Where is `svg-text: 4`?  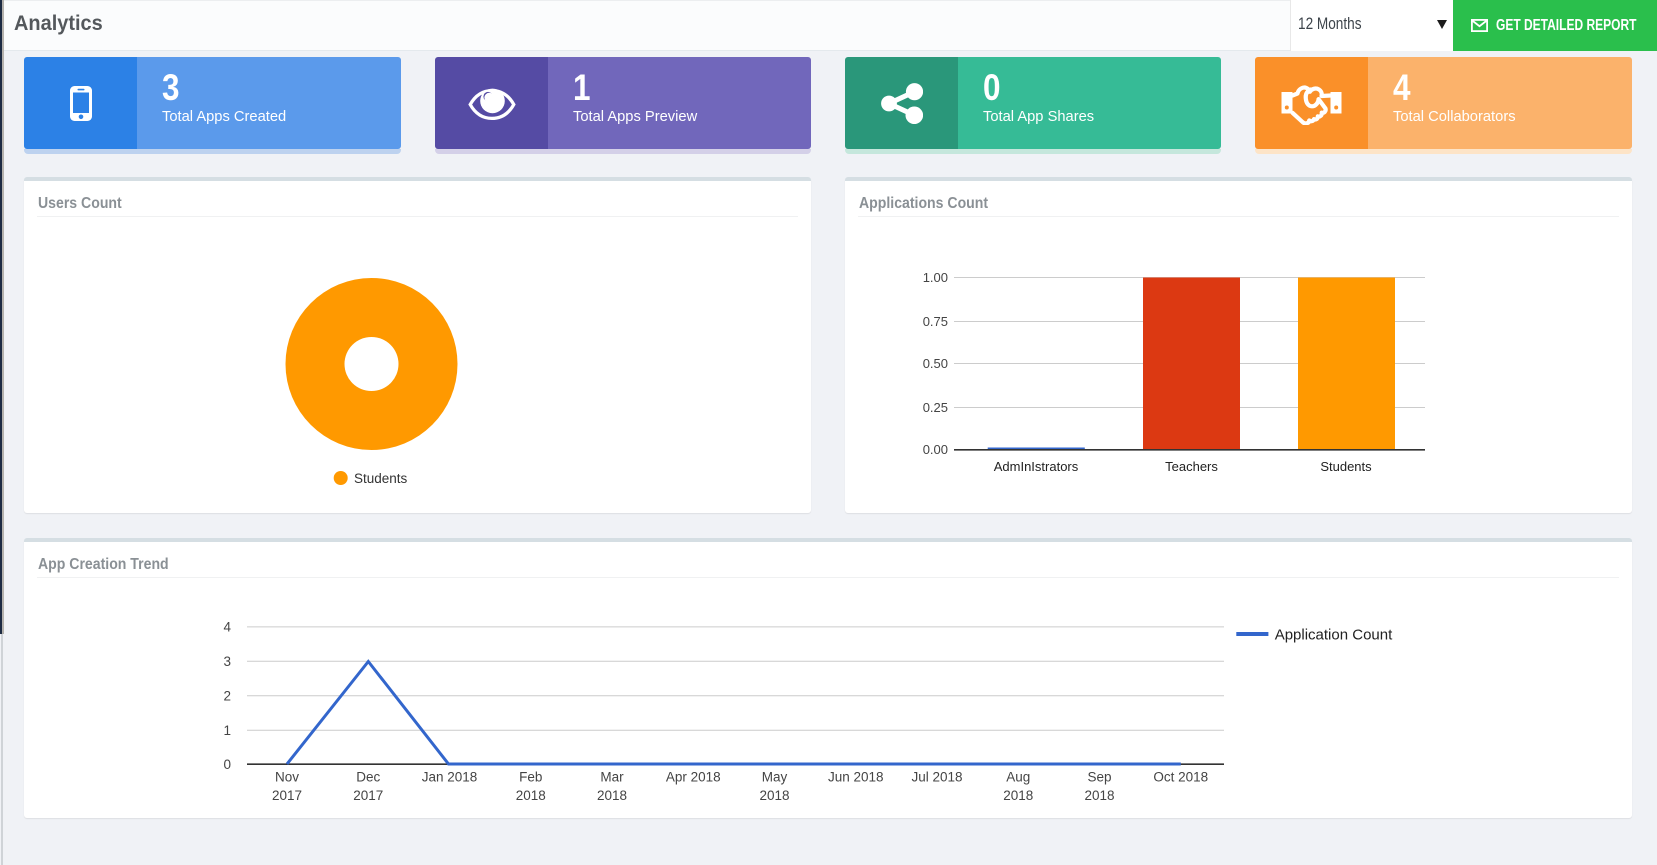 svg-text: 4 is located at coordinates (227, 627).